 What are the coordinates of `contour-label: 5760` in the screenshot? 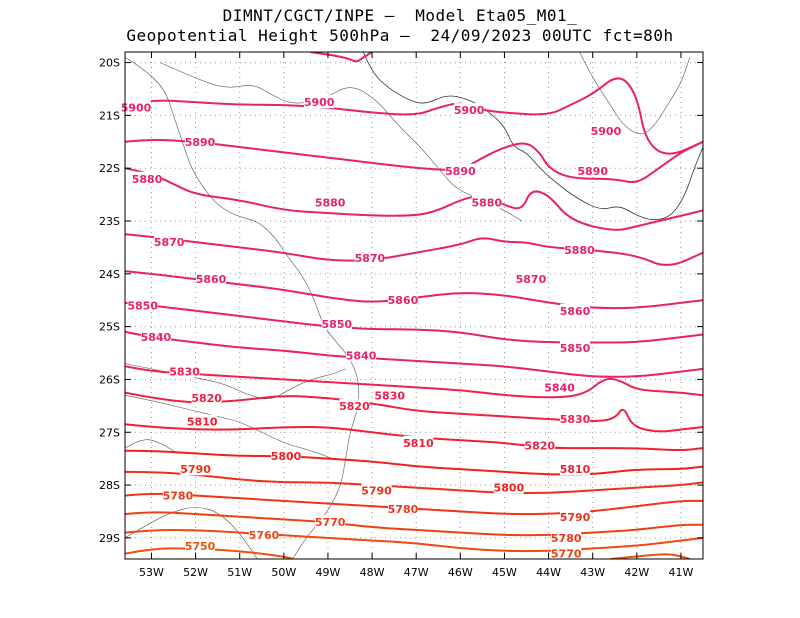 It's located at (264, 535).